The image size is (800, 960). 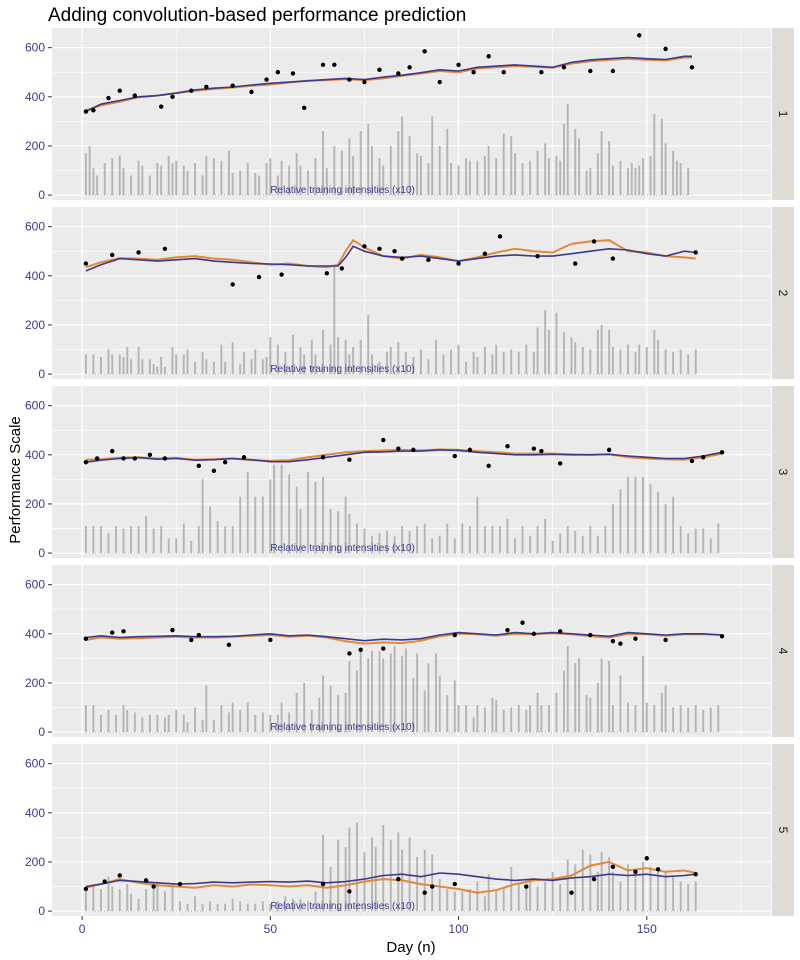 I want to click on x-tick-label: 100, so click(x=459, y=929).